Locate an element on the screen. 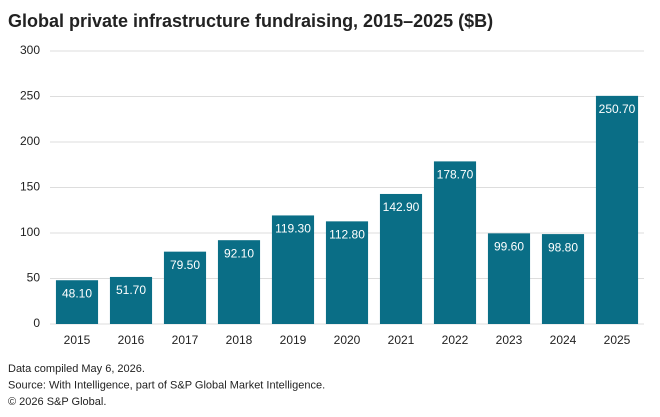  value-label: 48.10 is located at coordinates (77, 293).